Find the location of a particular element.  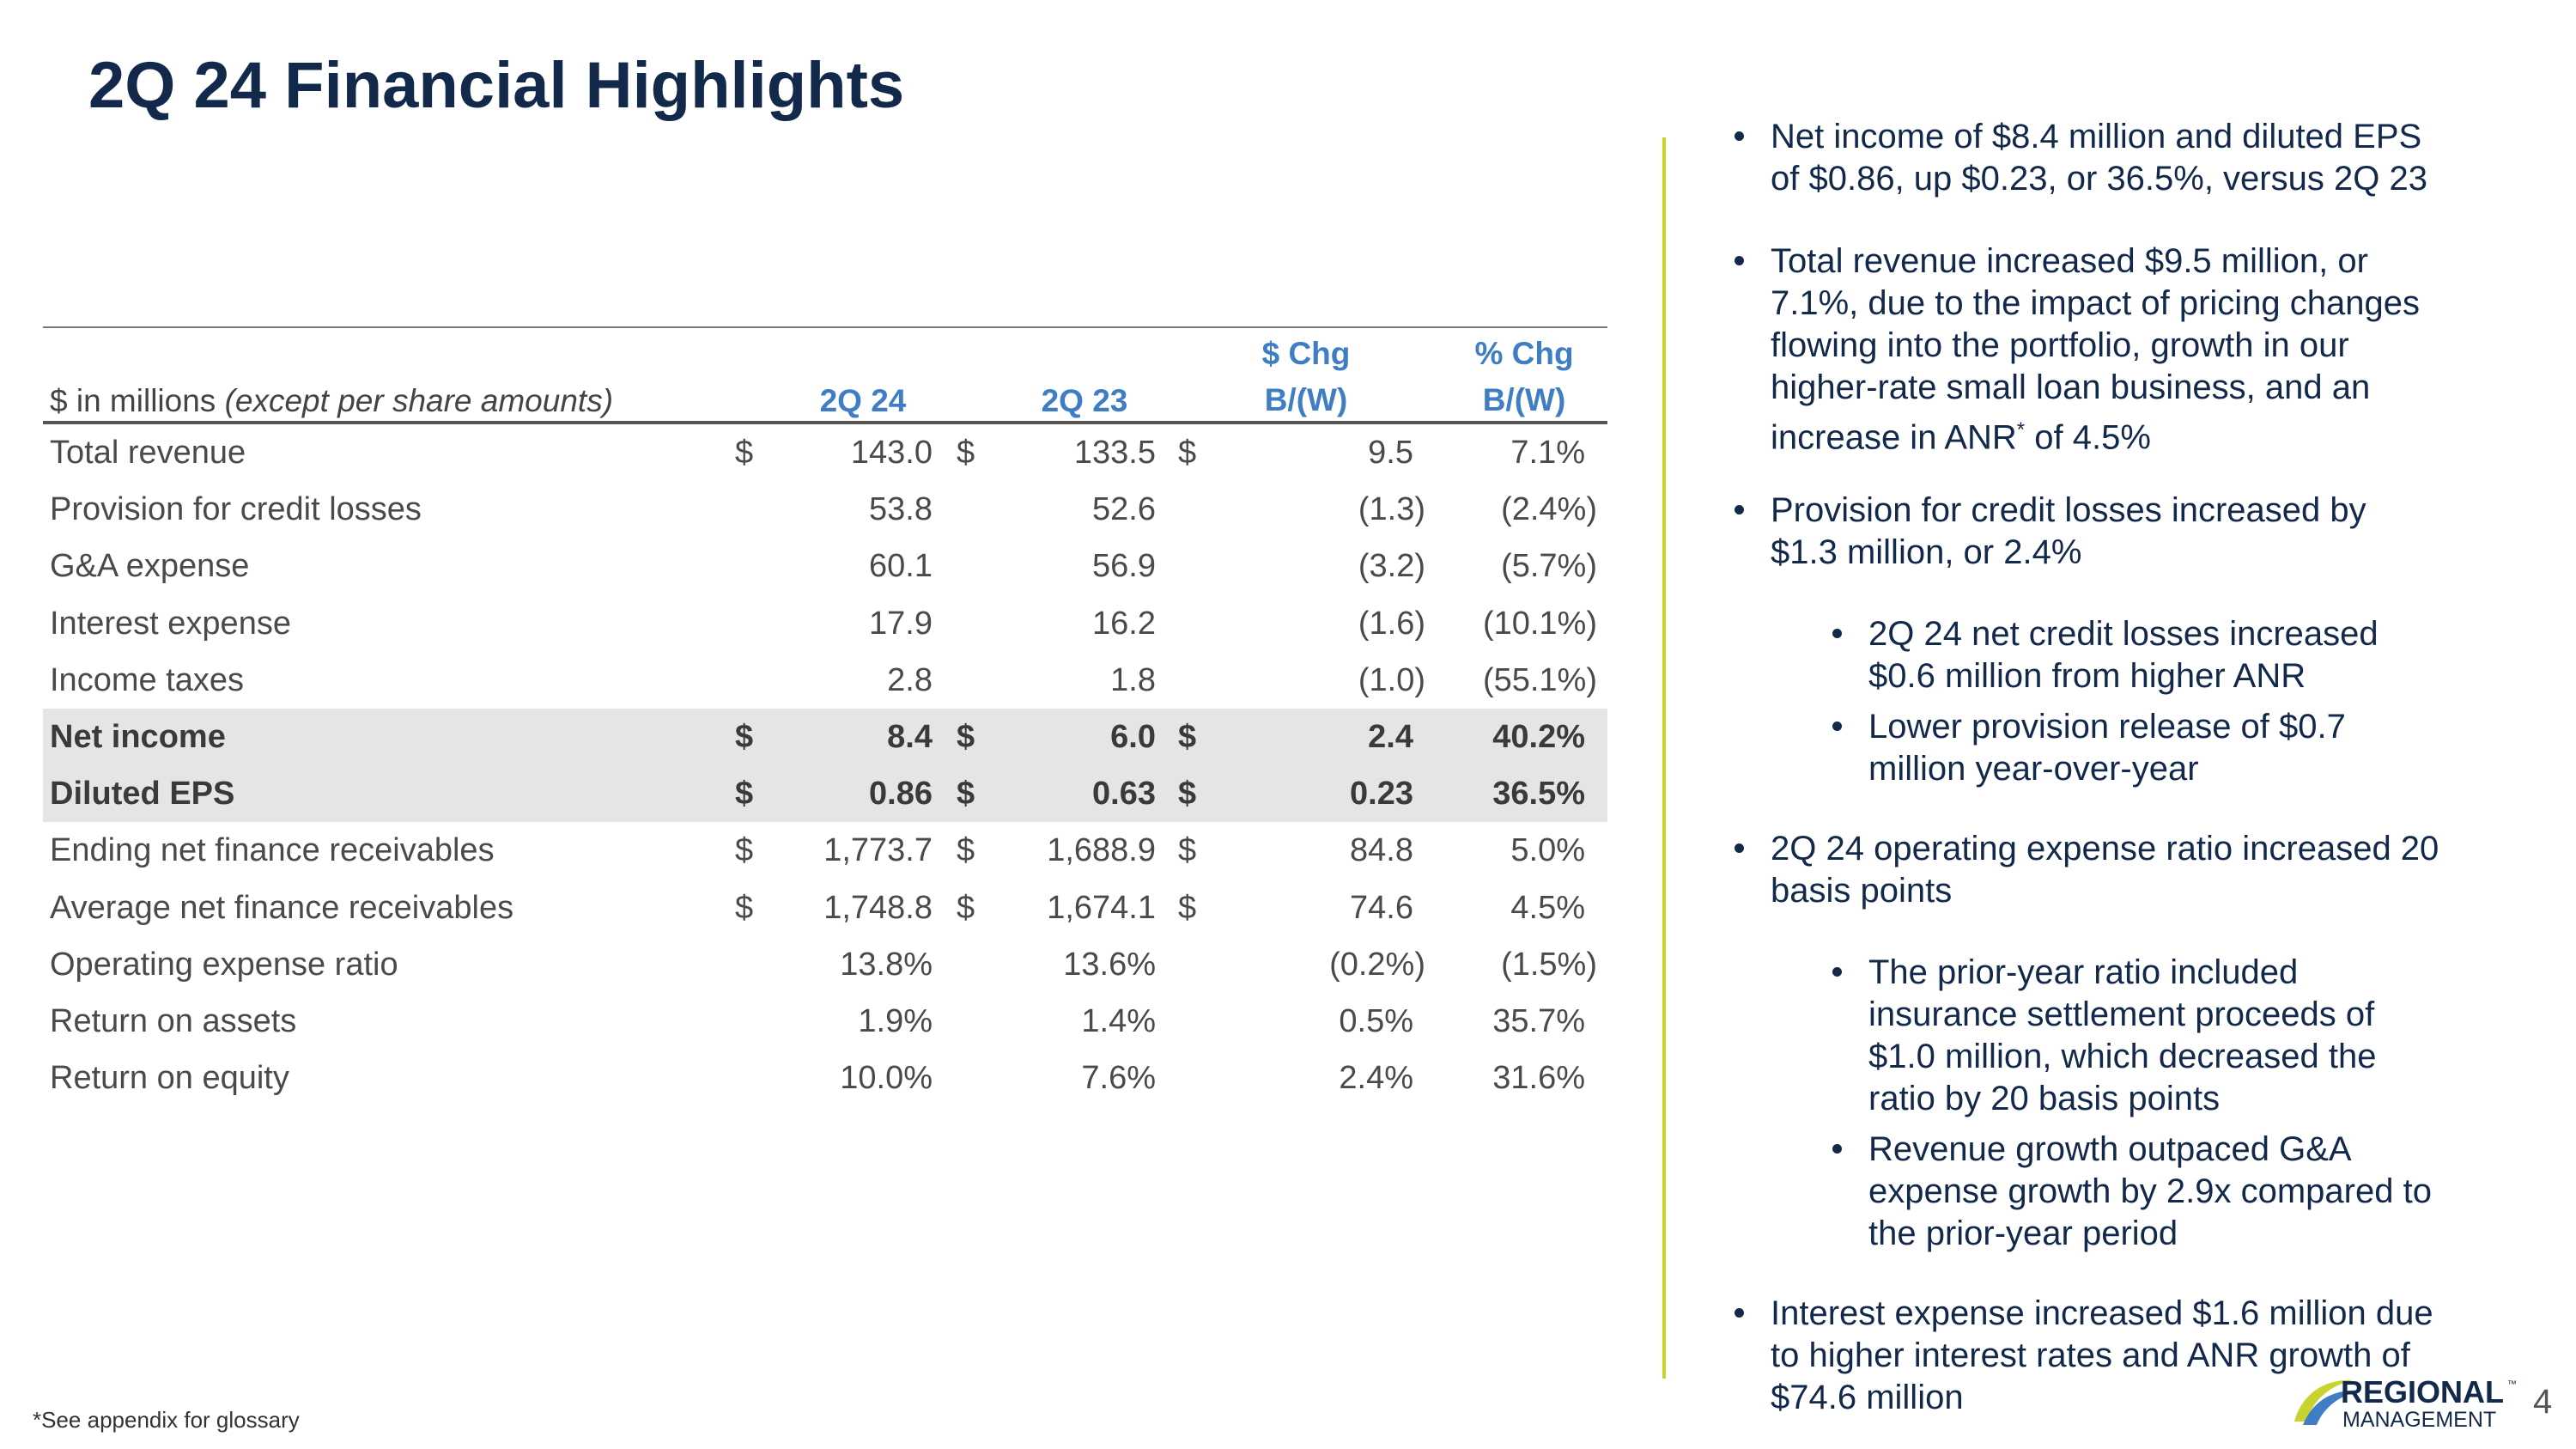

cell-value: 1,688.9 is located at coordinates (1101, 850).